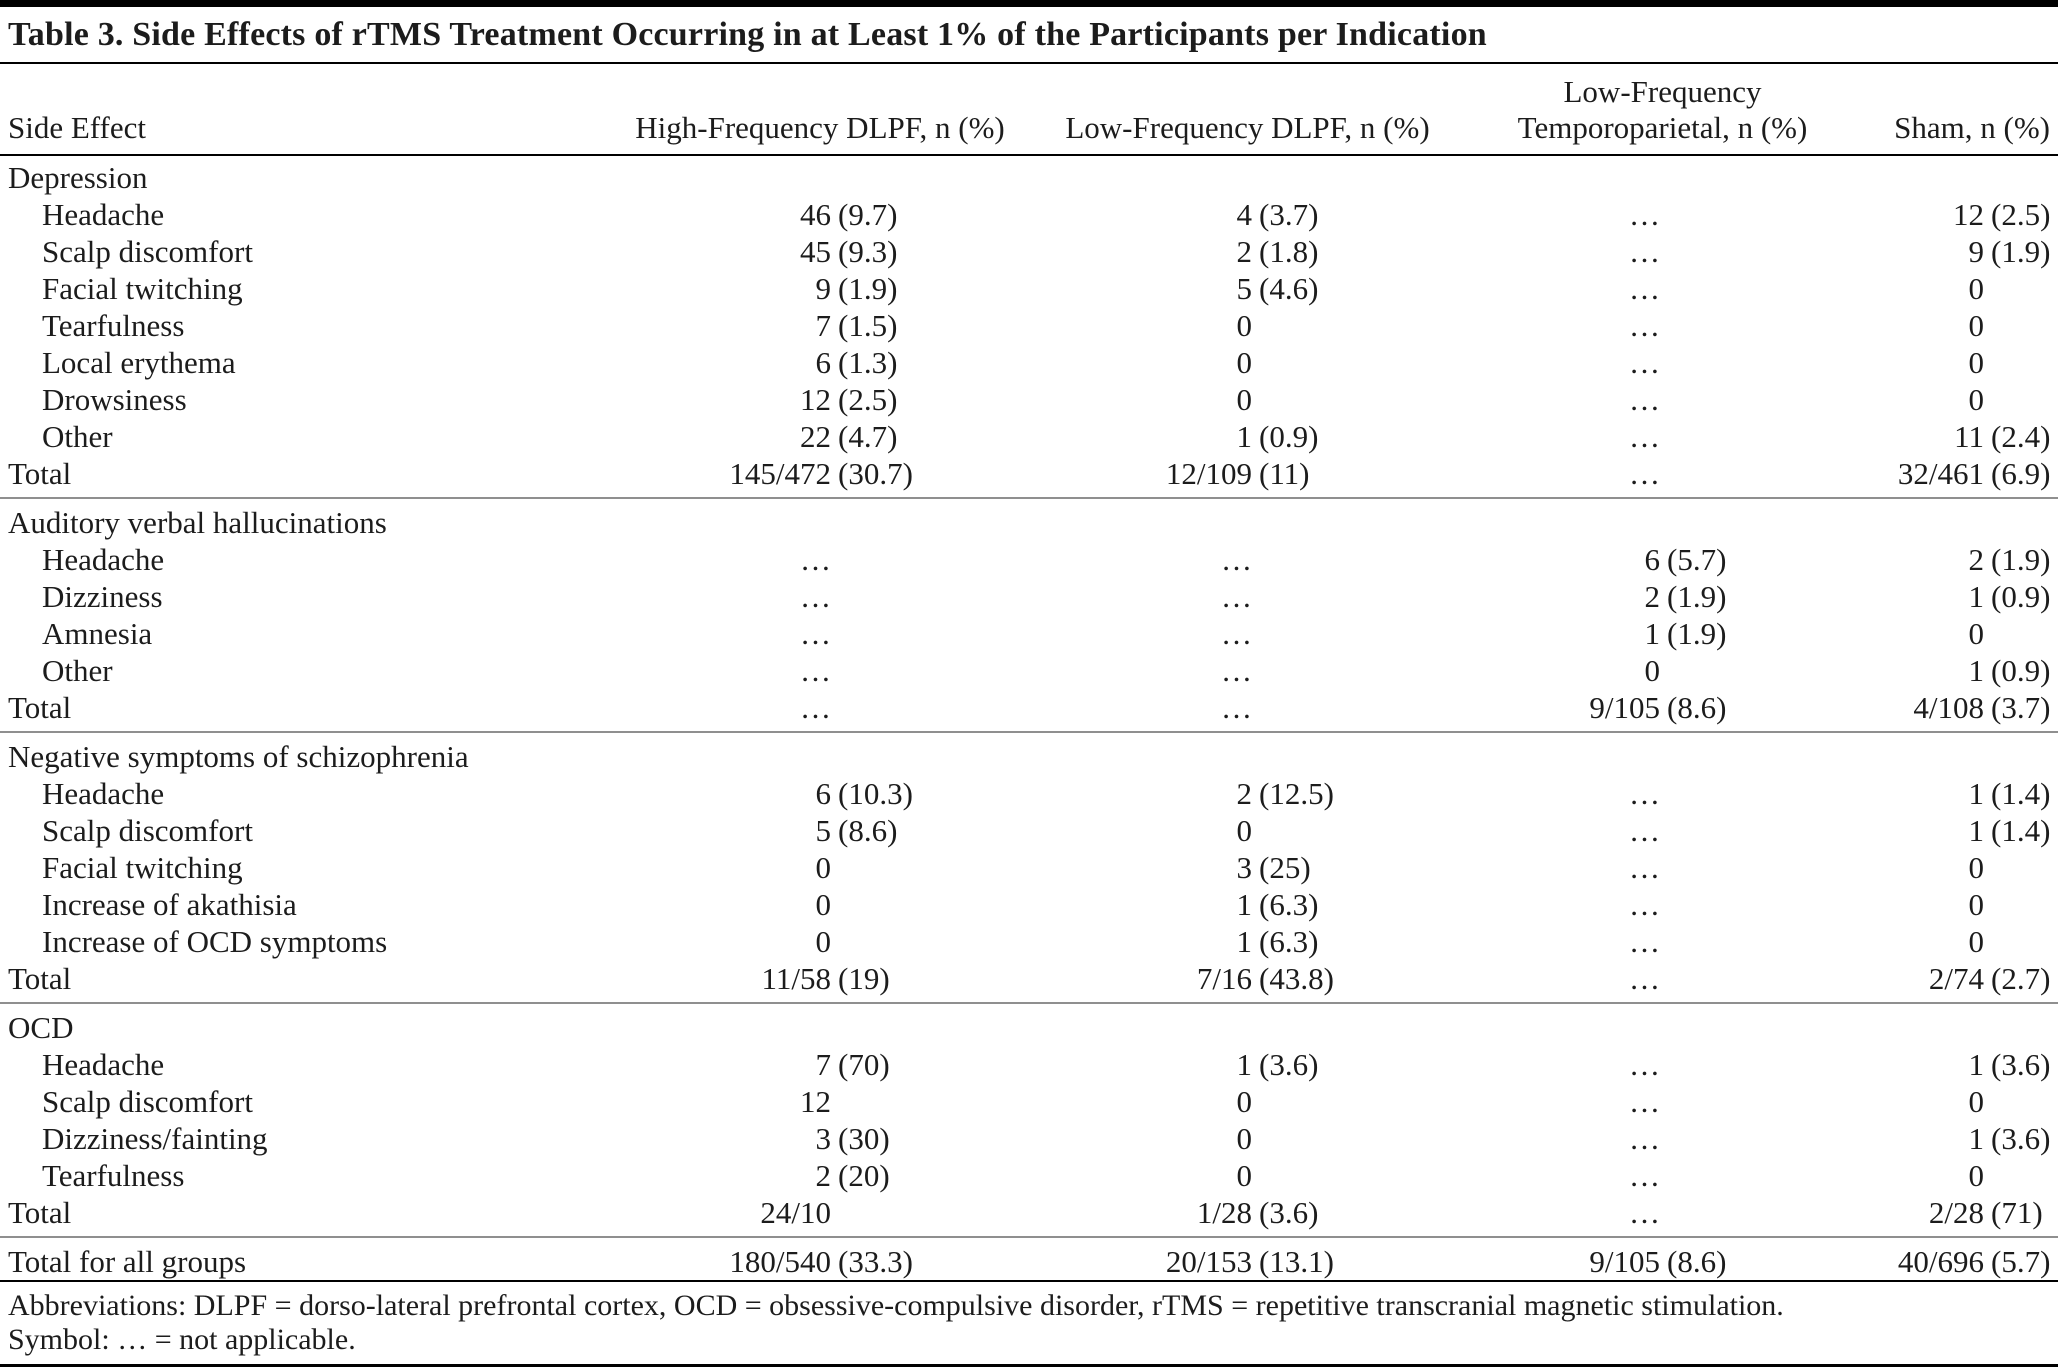 Image resolution: width=2058 pixels, height=1367 pixels. I want to click on table-cell: 11 (2.4), so click(1900, 436).